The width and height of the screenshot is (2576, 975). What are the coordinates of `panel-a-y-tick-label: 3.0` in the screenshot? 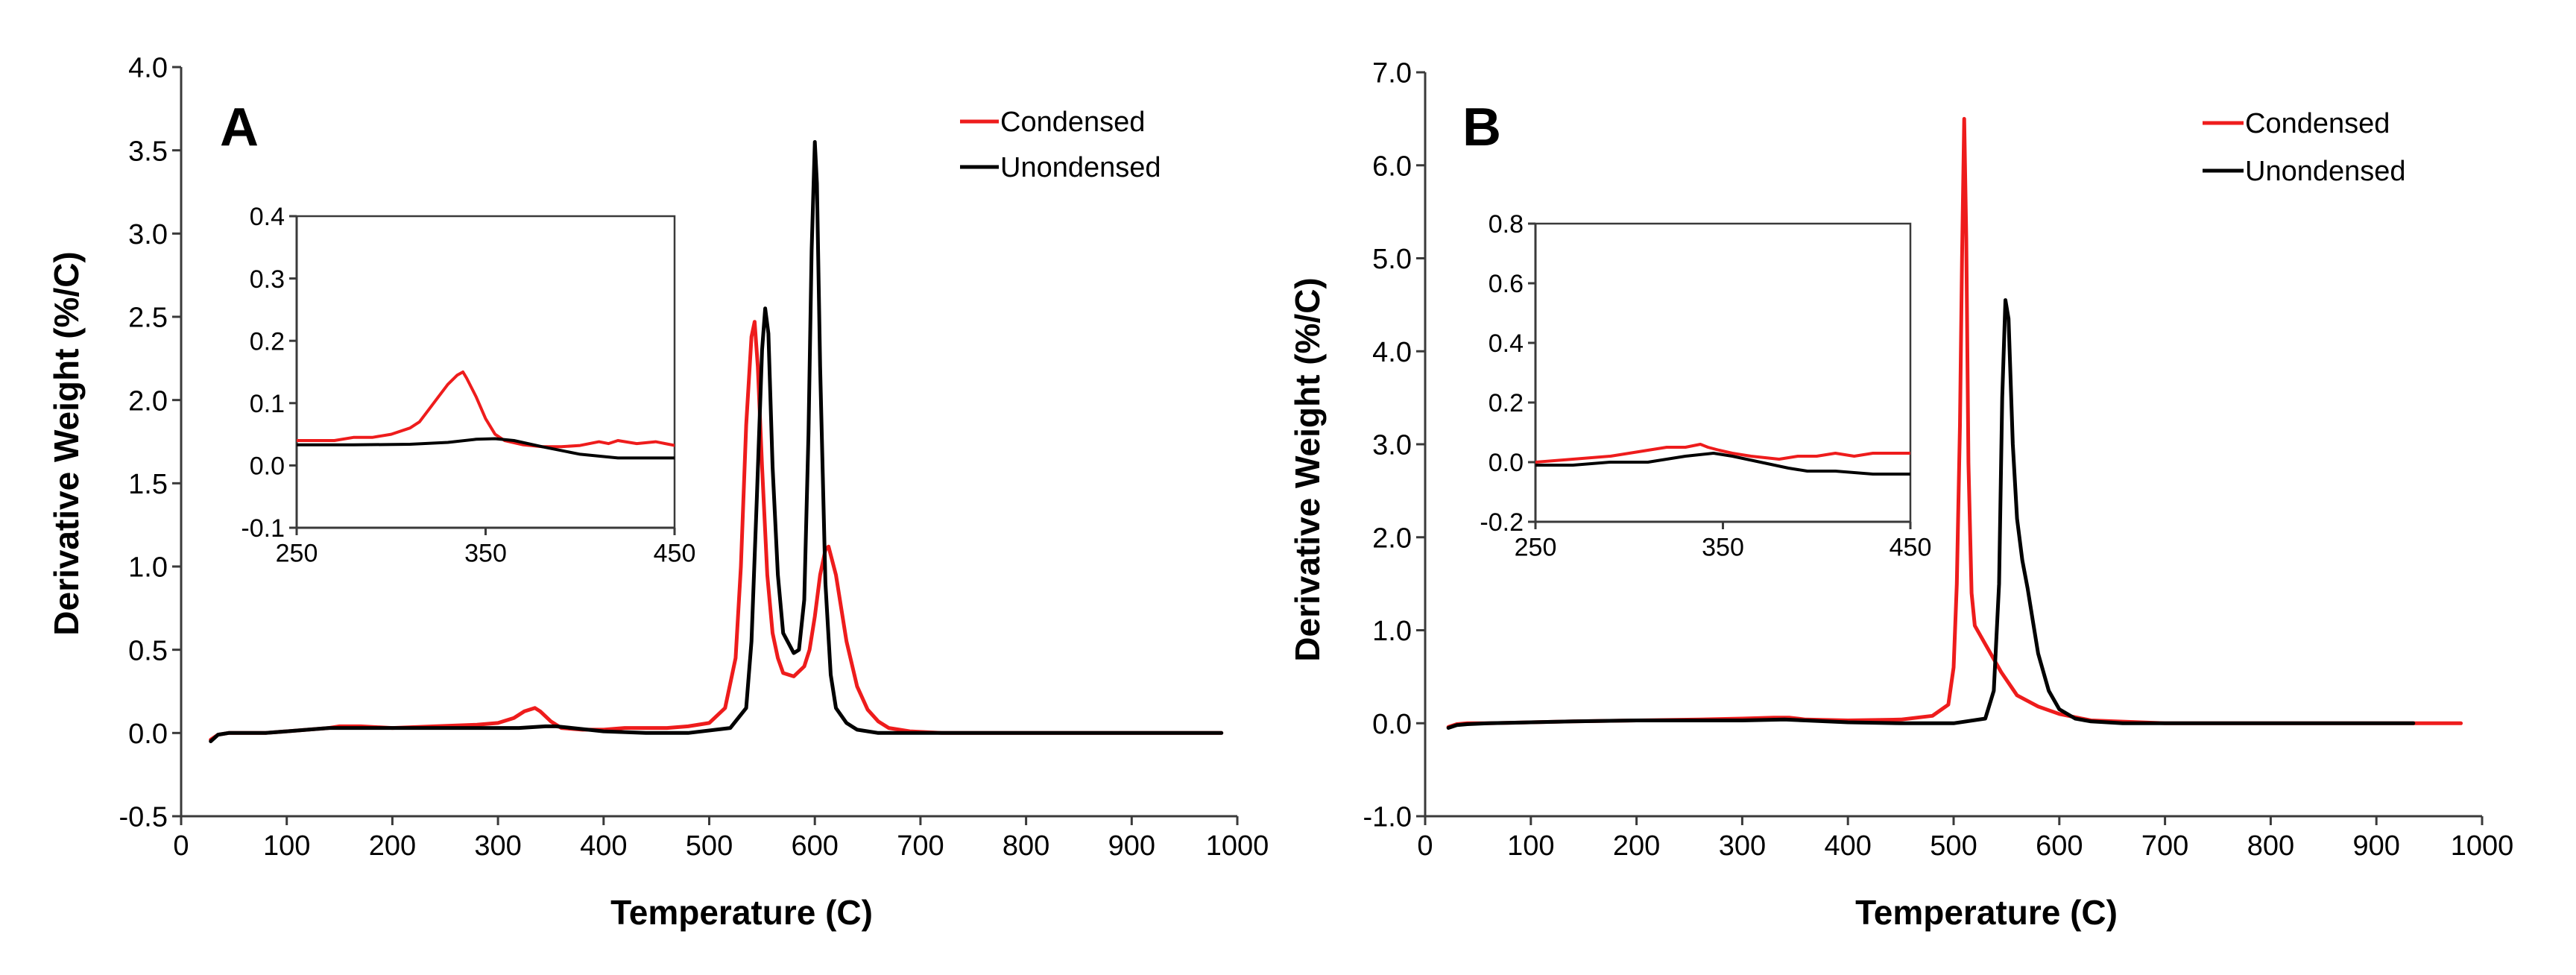 It's located at (148, 235).